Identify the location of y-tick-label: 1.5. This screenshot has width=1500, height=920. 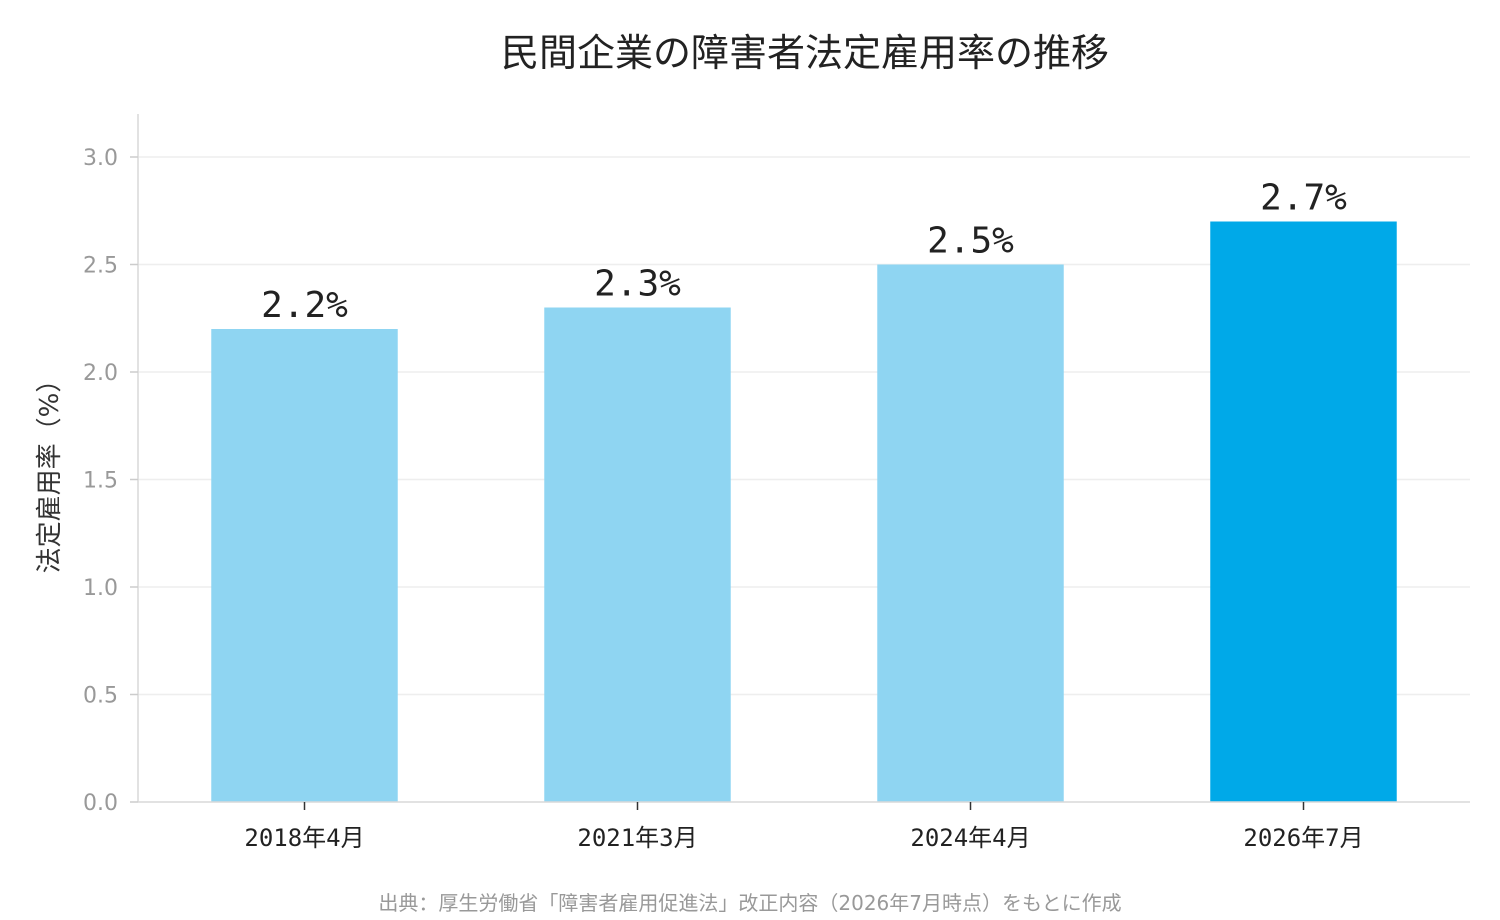
(100, 481).